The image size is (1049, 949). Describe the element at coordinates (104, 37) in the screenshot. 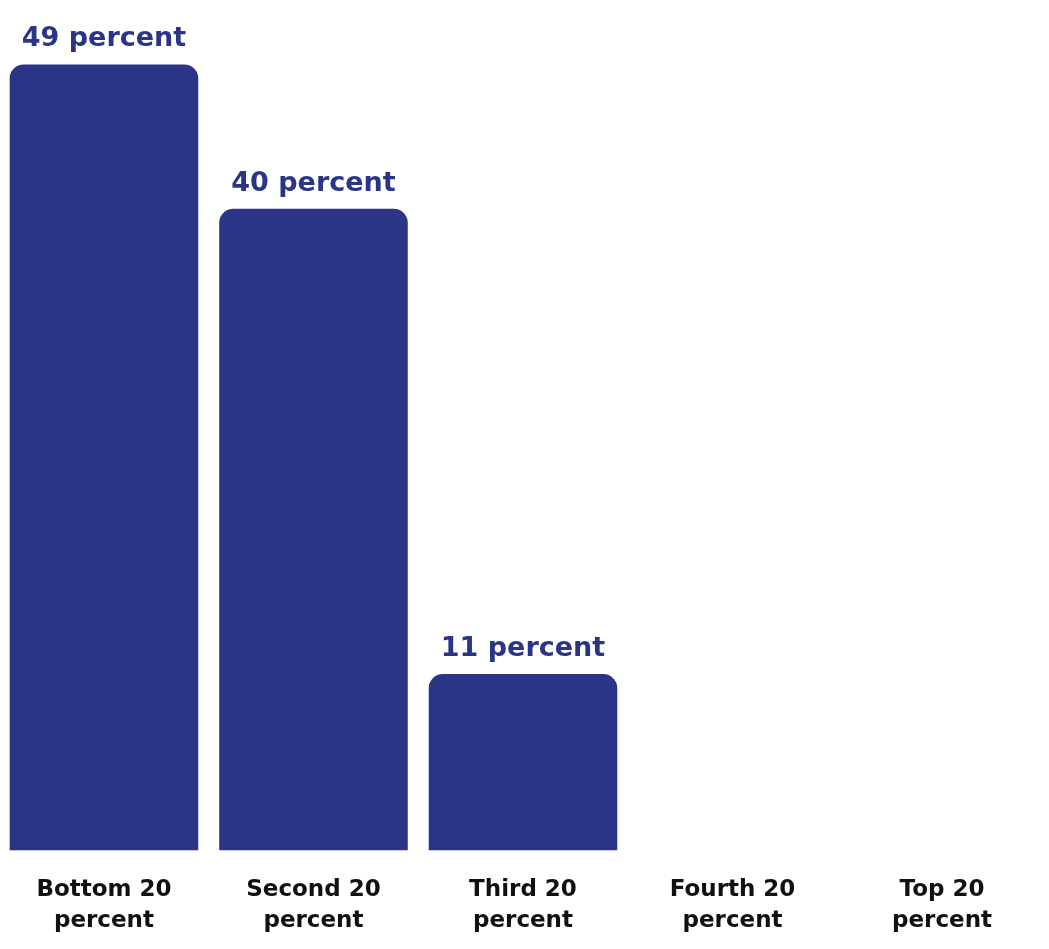

I see `data-label: 49 percent` at that location.